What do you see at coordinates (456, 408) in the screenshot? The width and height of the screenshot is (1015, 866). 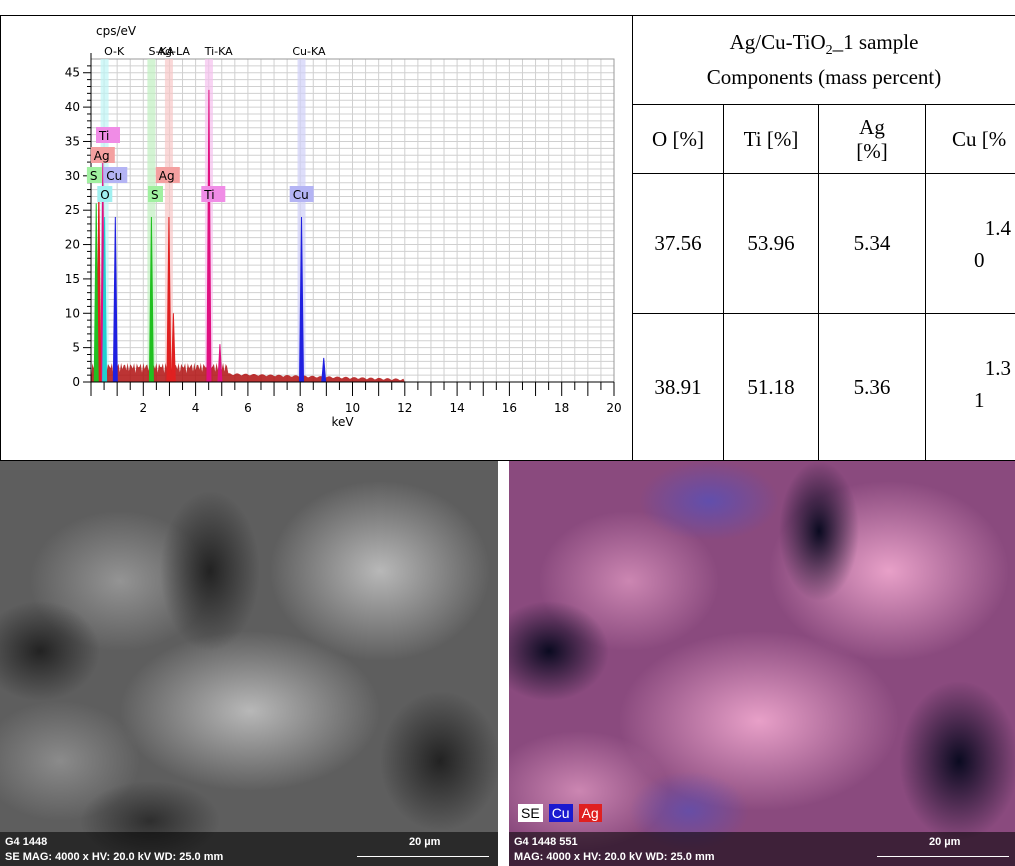 I see `x-tick-label: 14` at bounding box center [456, 408].